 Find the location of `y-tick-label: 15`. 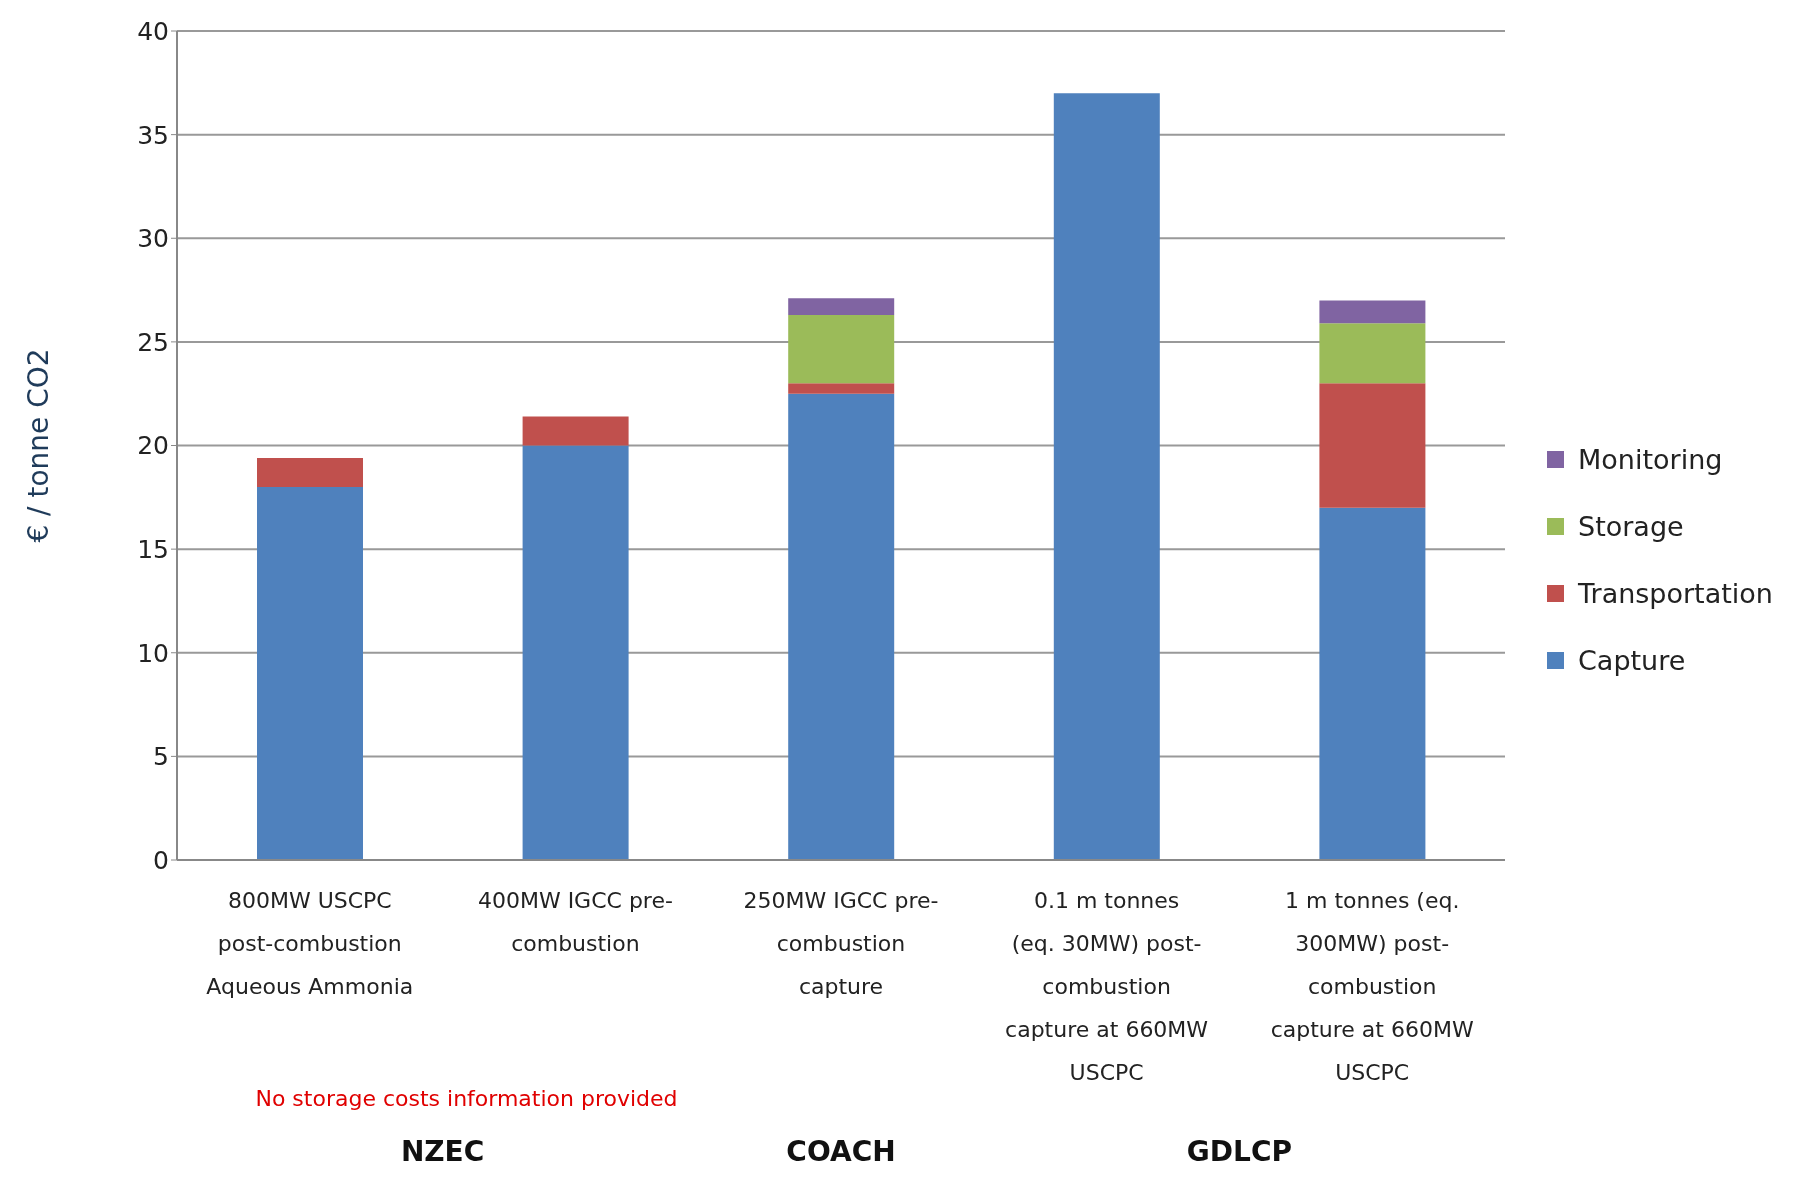

y-tick-label: 15 is located at coordinates (153, 549).